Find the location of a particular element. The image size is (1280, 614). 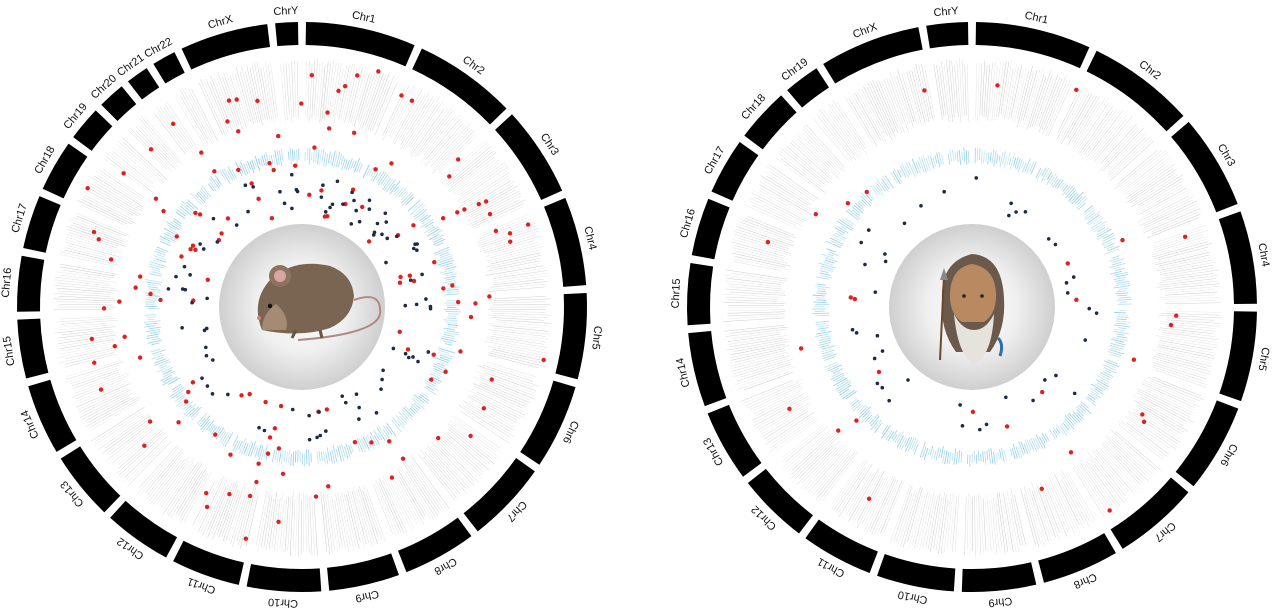

chromosome-label: Chr1 is located at coordinates (1036, 18).